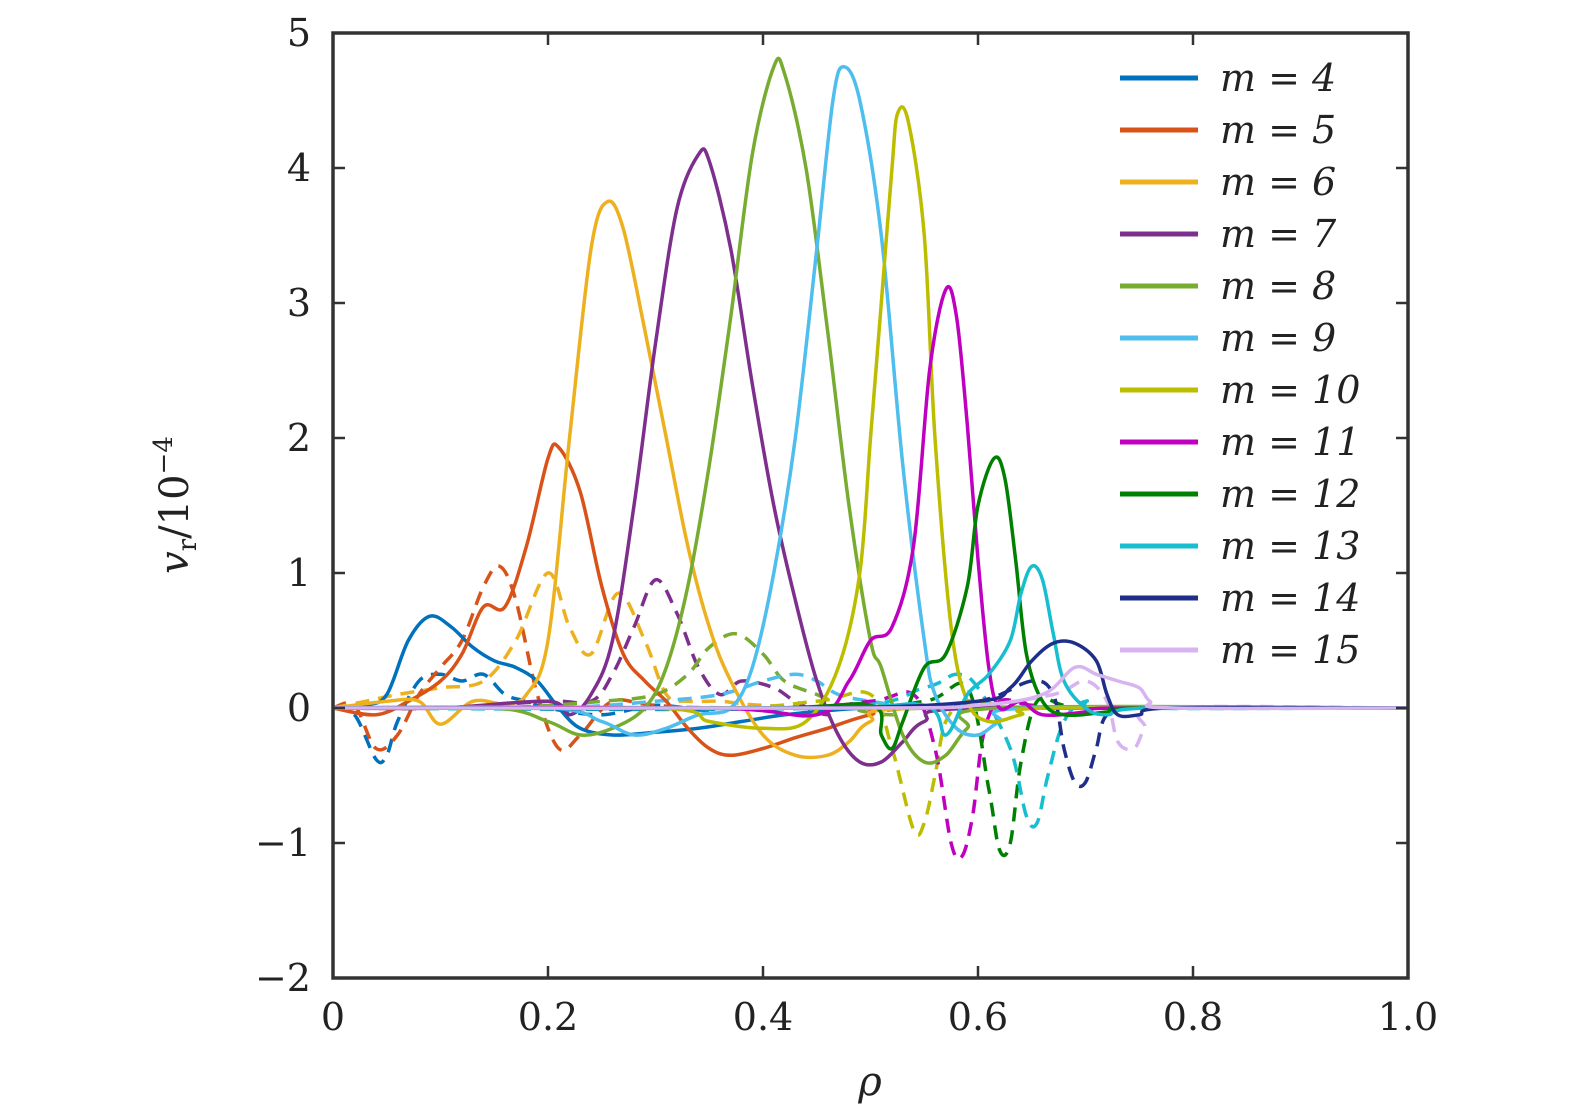  I want to click on legend-entry-label: m = 14, so click(1290, 598).